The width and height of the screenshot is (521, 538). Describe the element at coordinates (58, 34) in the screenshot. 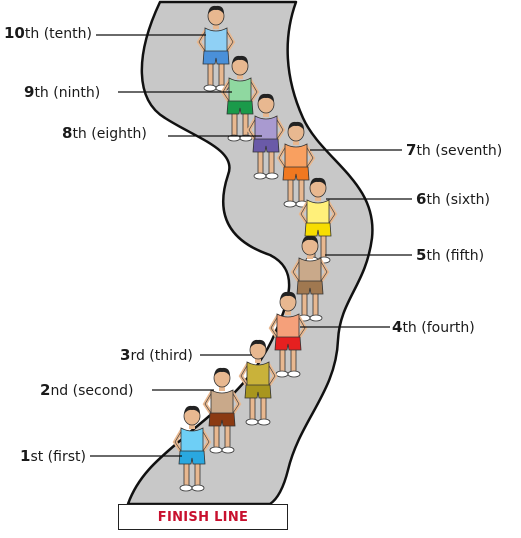

I see `ordinal-word: th (tenth)` at that location.